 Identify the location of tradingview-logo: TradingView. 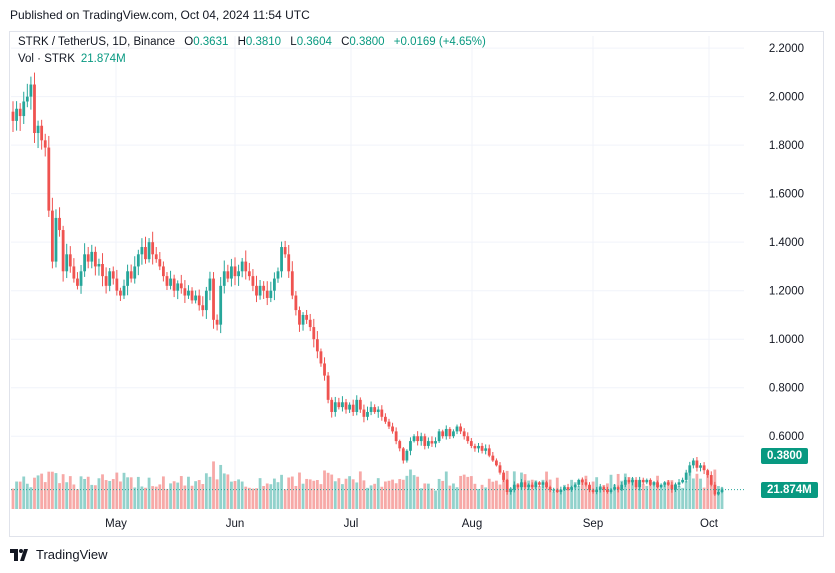
(59, 554).